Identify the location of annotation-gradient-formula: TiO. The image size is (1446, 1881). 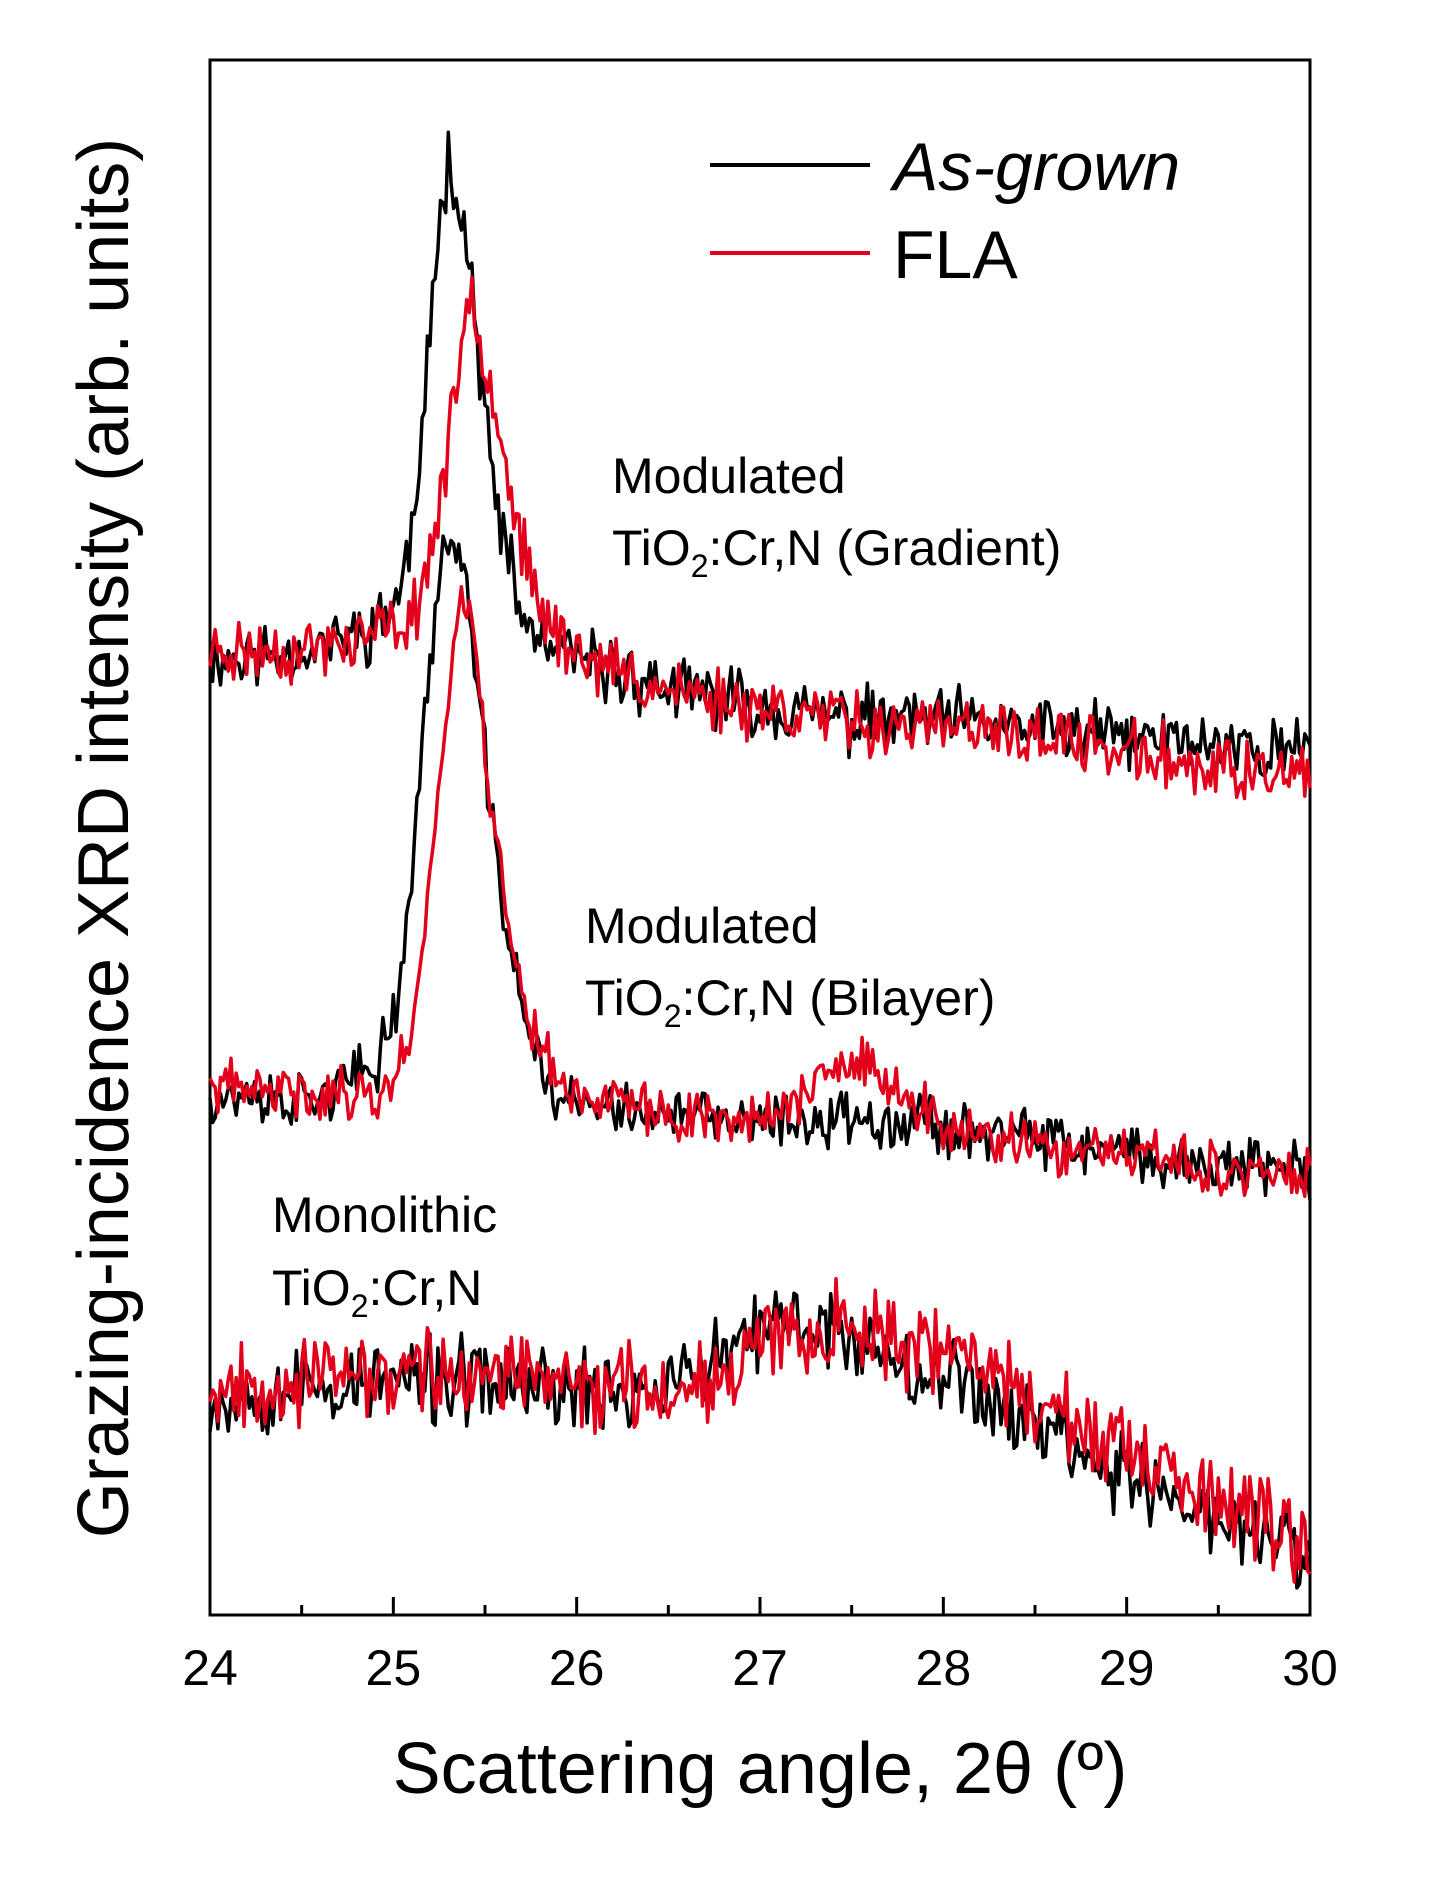
(651, 548).